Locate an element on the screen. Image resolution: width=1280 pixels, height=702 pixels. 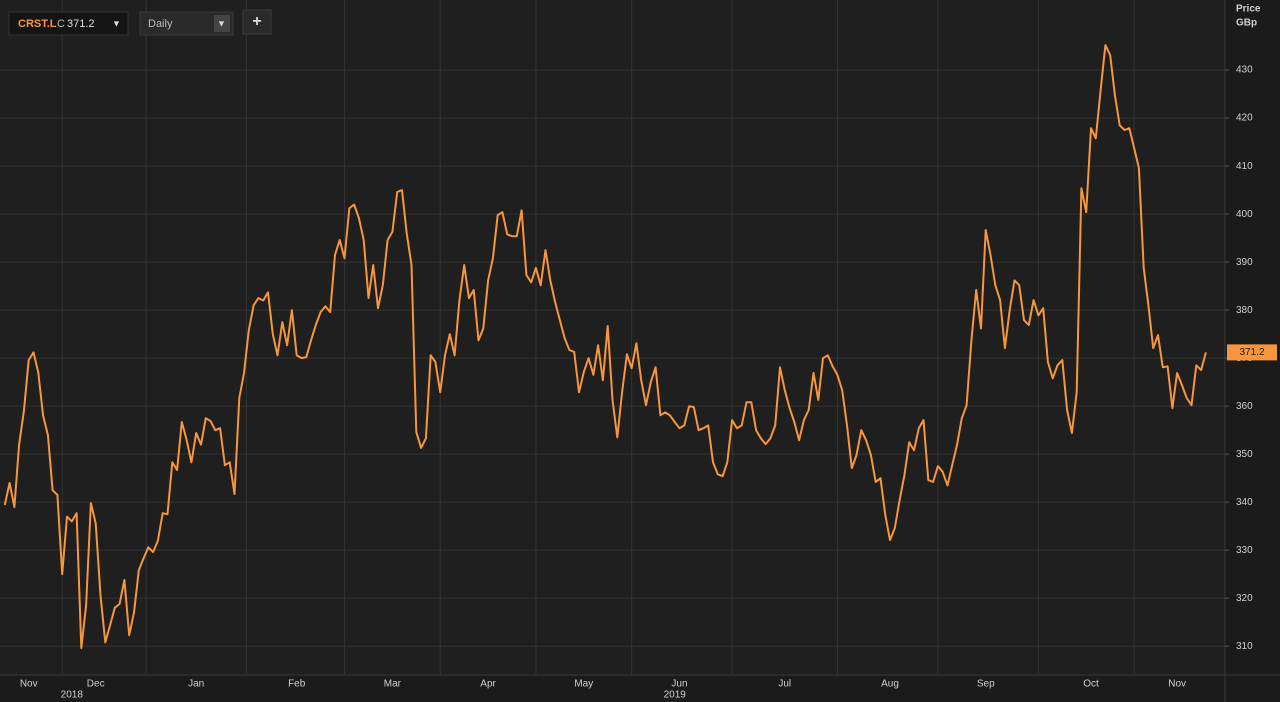
toolbar: CRST.L C 371.2 ▼ Daily ▼ + is located at coordinates (140, 22).